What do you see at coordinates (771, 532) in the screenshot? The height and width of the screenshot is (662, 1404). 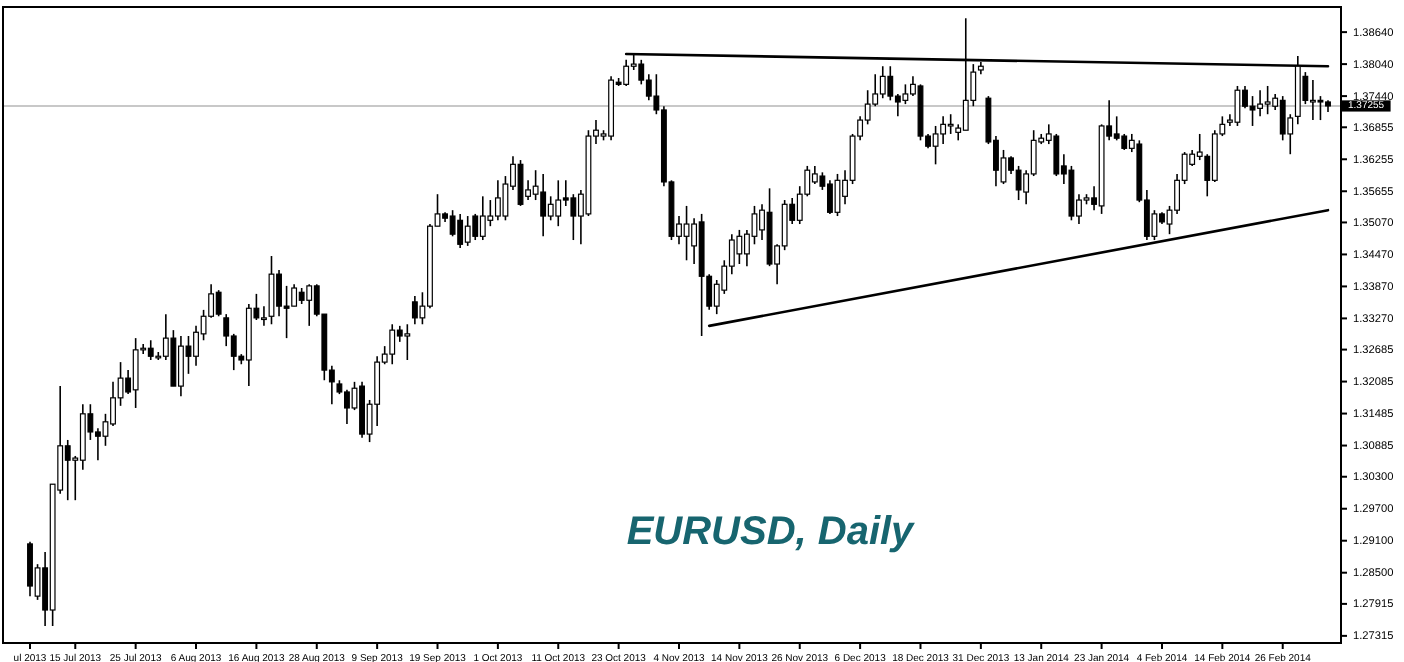 I see `text: EURUSD, Daily` at bounding box center [771, 532].